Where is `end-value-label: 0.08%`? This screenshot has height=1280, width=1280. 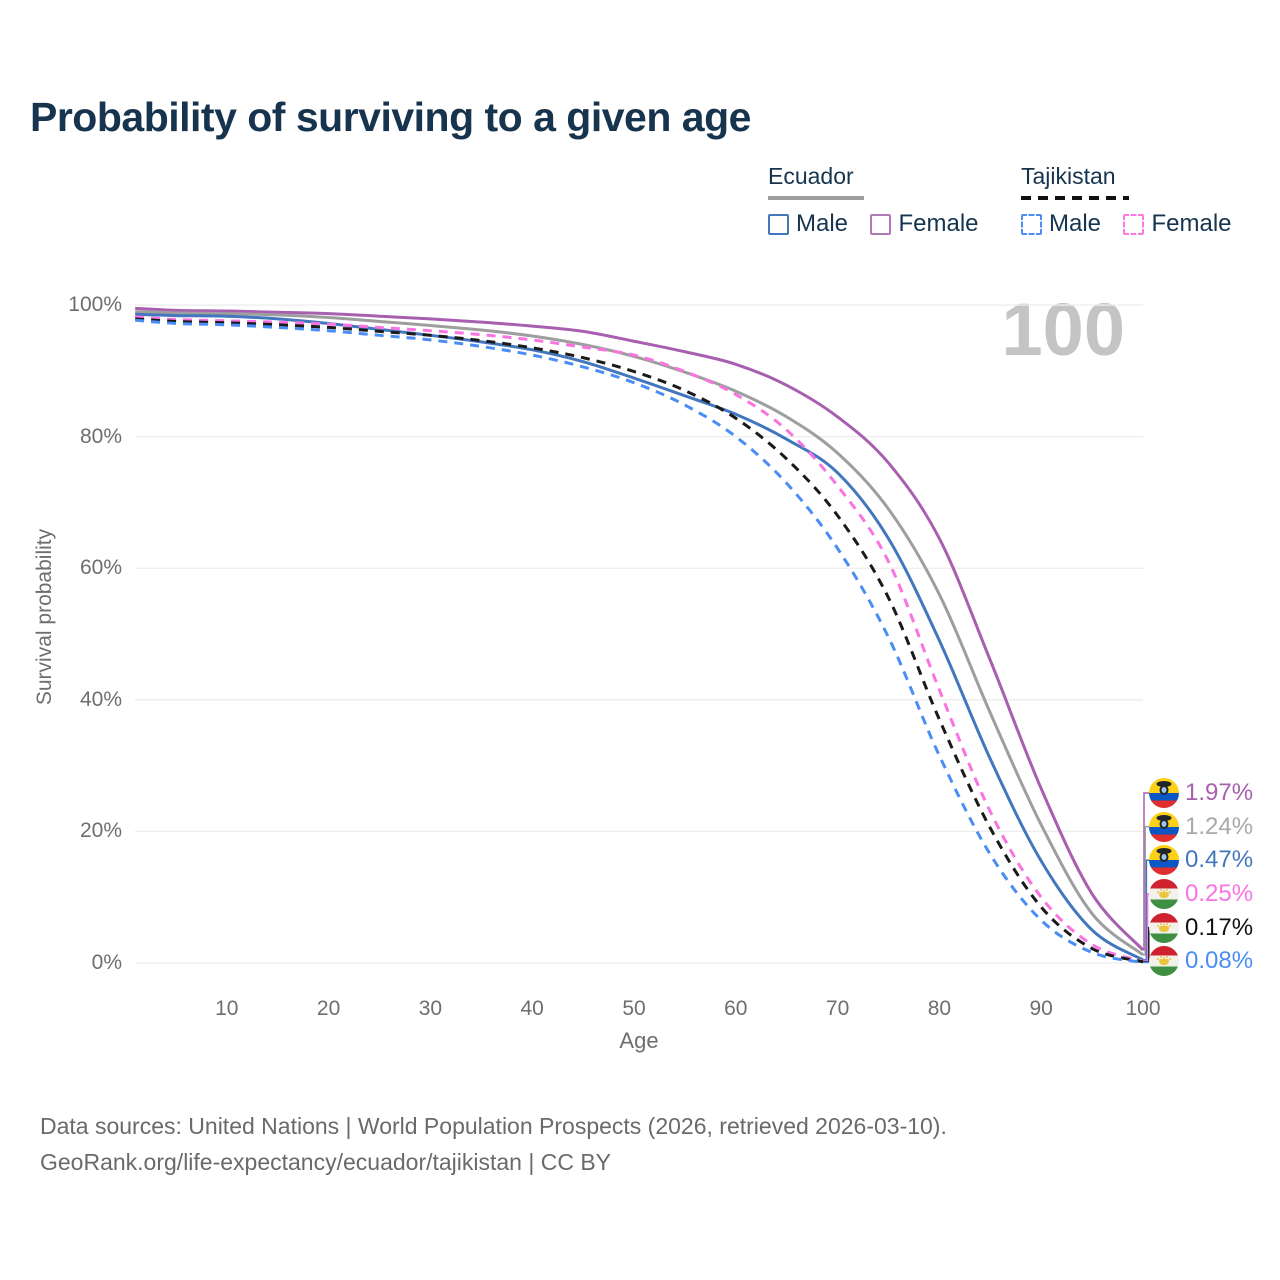 end-value-label: 0.08% is located at coordinates (1219, 961).